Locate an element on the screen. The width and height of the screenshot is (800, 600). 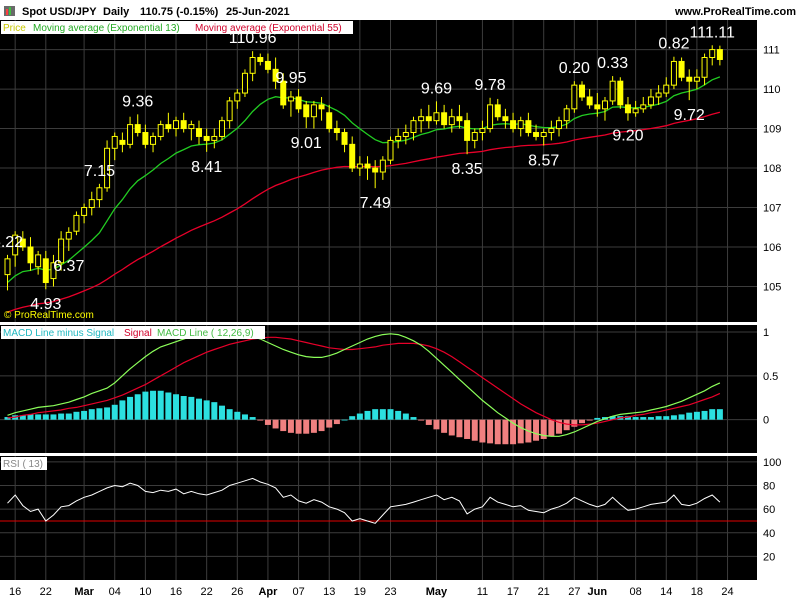
x-tick-label: 14 is located at coordinates (666, 592).